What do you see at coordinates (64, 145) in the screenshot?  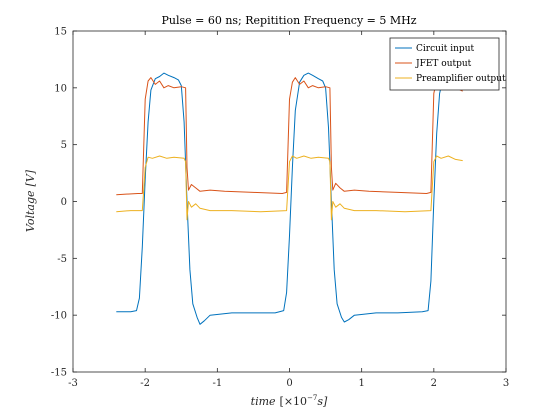 I see `y-tick-label: 5` at bounding box center [64, 145].